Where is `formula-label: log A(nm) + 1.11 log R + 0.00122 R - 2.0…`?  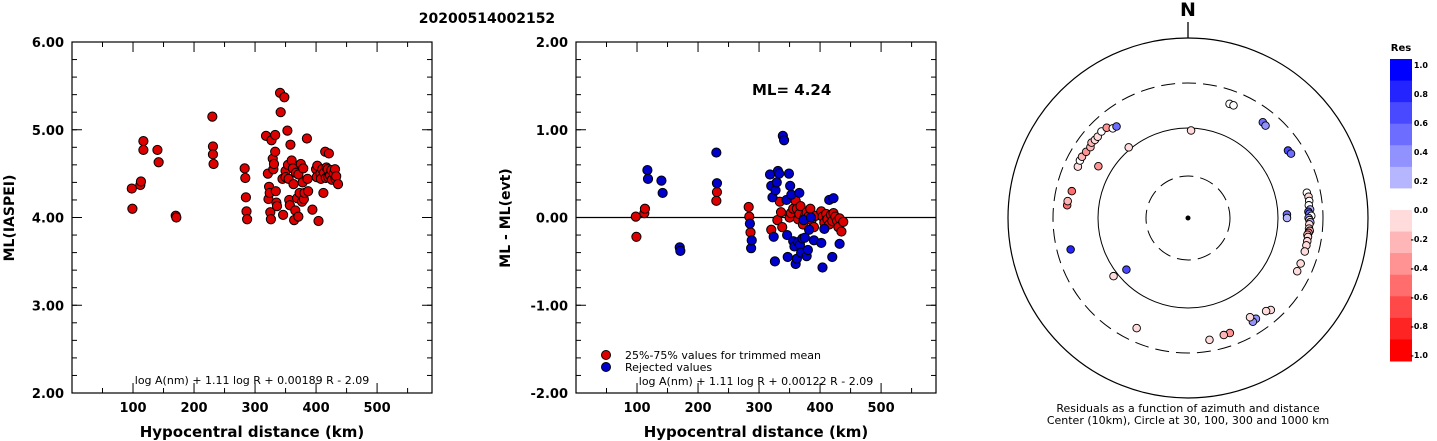 formula-label: log A(nm) + 1.11 log R + 0.00122 R - 2.0… is located at coordinates (756, 381).